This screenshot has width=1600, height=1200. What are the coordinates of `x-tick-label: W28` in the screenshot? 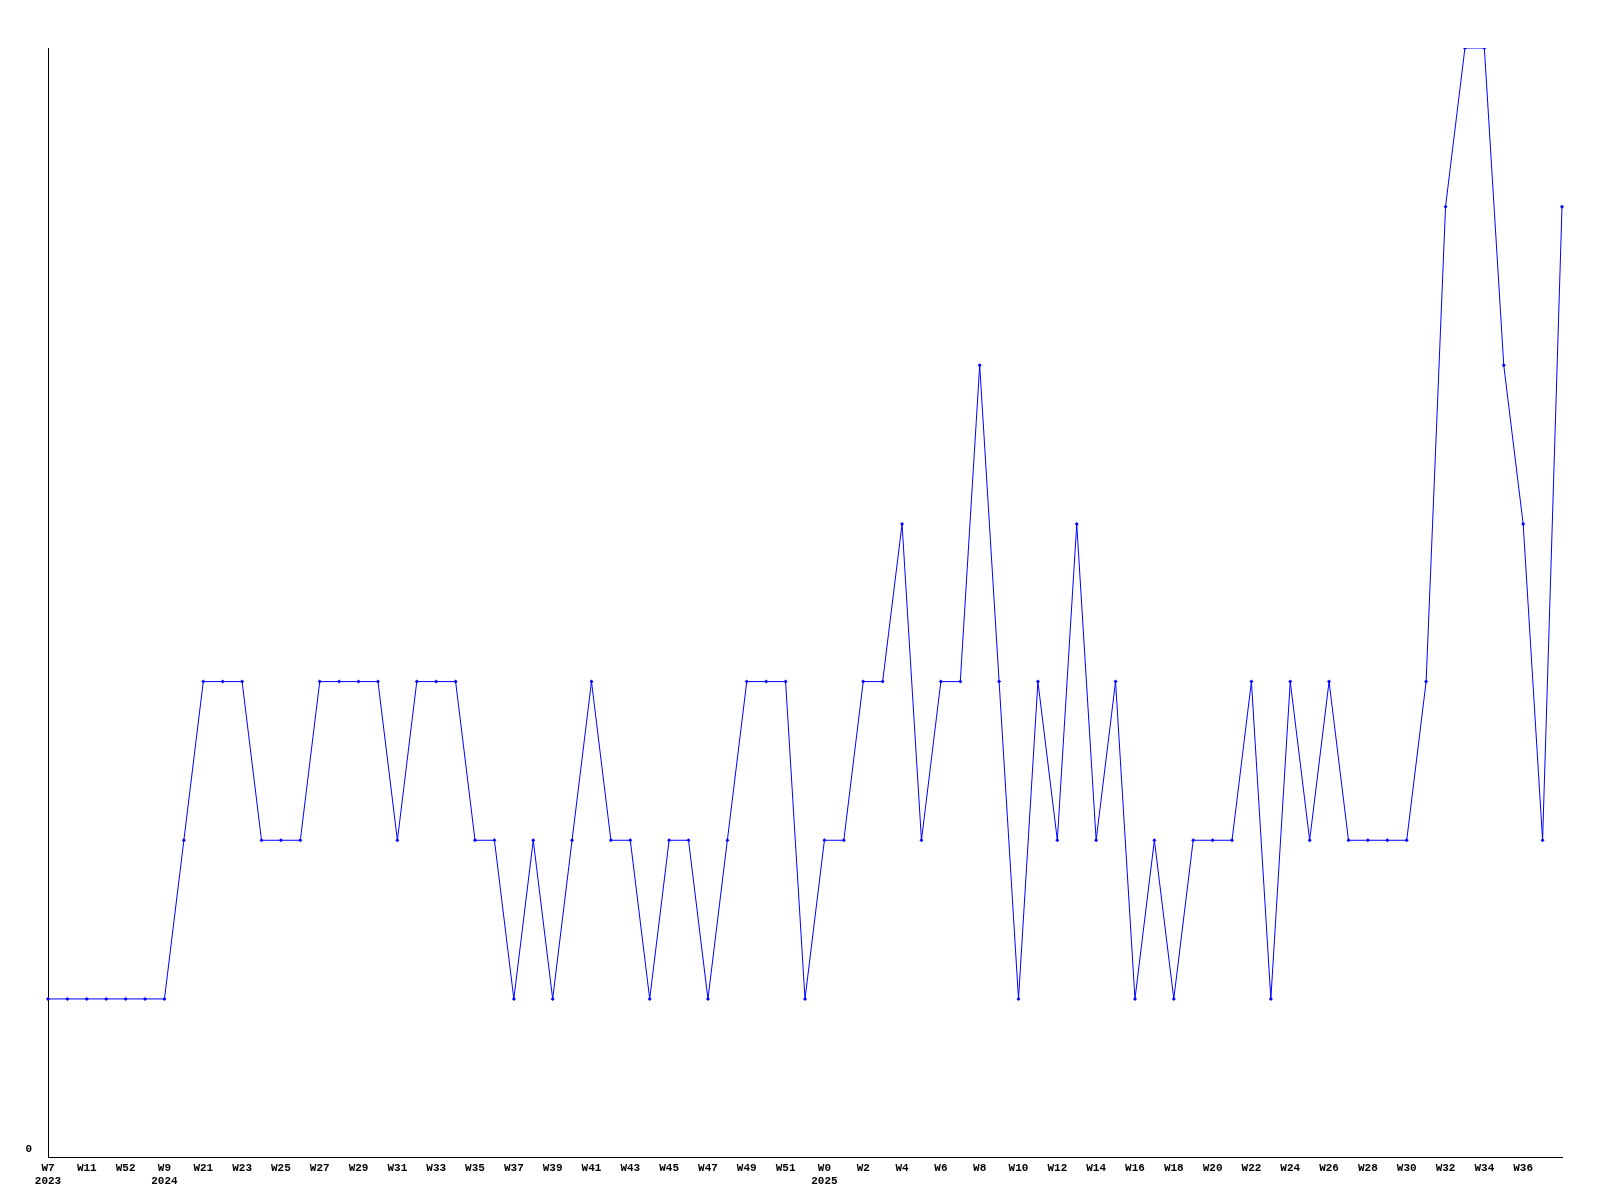 It's located at (1368, 1167).